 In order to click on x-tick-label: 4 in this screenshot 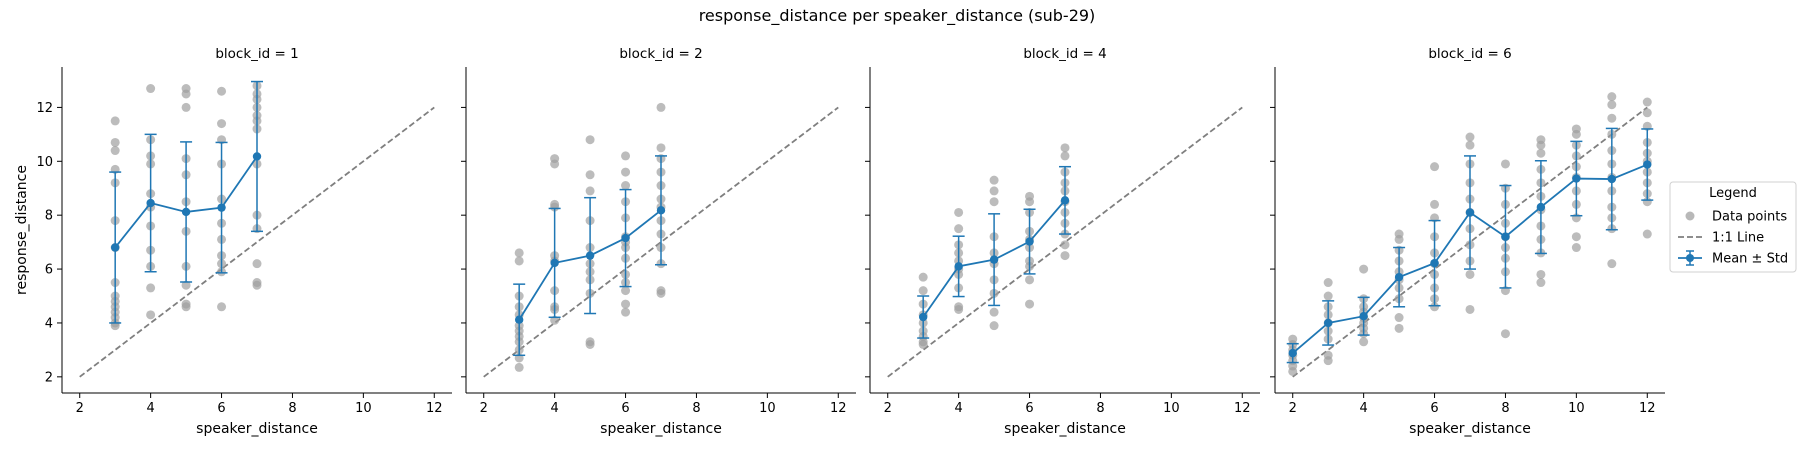, I will do `click(958, 408)`.